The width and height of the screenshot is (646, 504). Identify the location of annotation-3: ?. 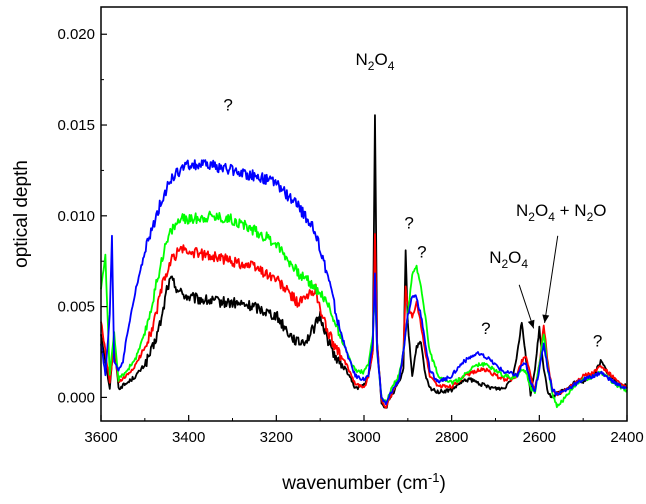
(408, 223).